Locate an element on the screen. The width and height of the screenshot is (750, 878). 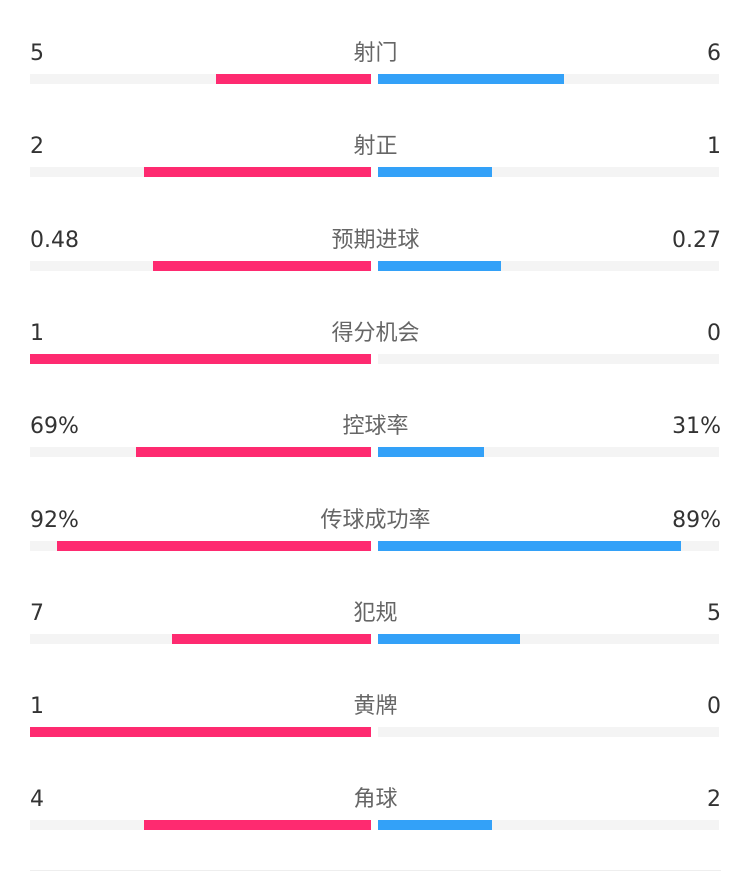
home-value: 0.48 is located at coordinates (54, 240).